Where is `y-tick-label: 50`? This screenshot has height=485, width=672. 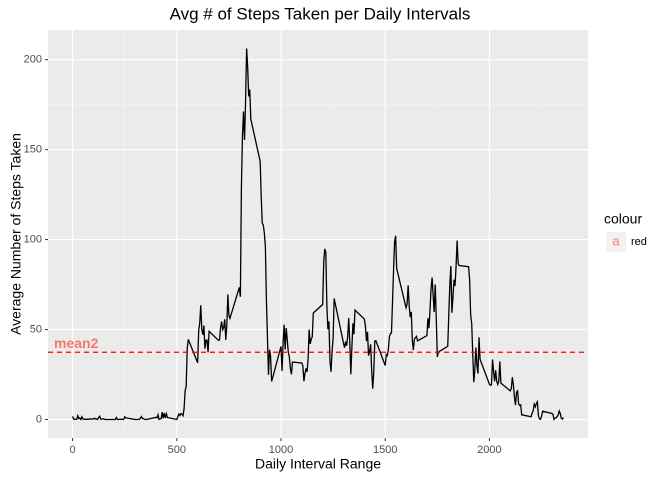
y-tick-label: 50 is located at coordinates (36, 329).